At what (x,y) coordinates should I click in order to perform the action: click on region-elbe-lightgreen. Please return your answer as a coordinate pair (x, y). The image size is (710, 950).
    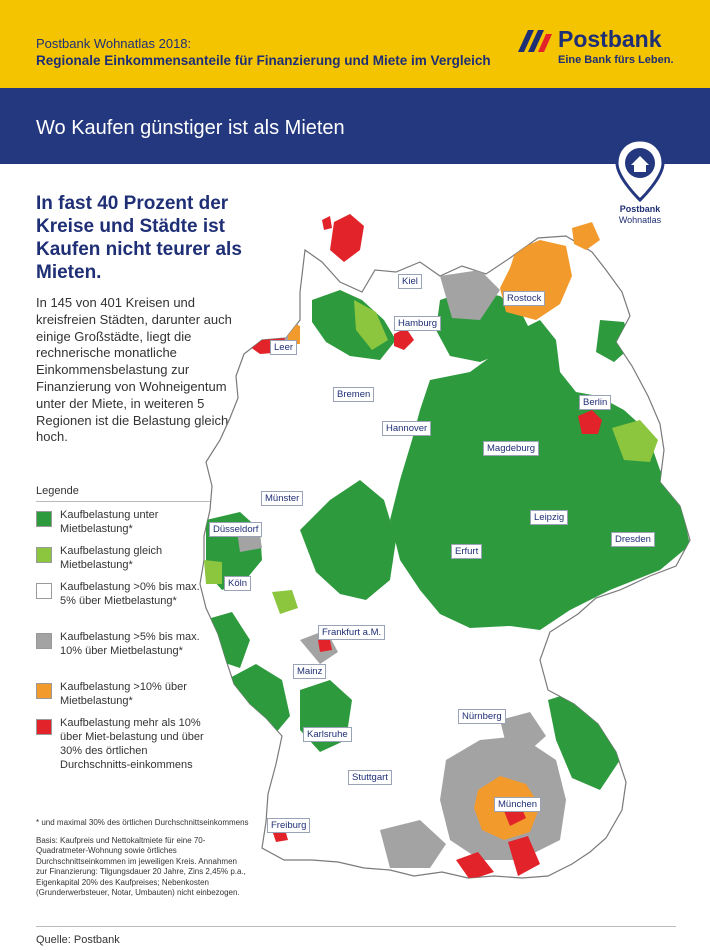
    Looking at the image, I should click on (371, 325).